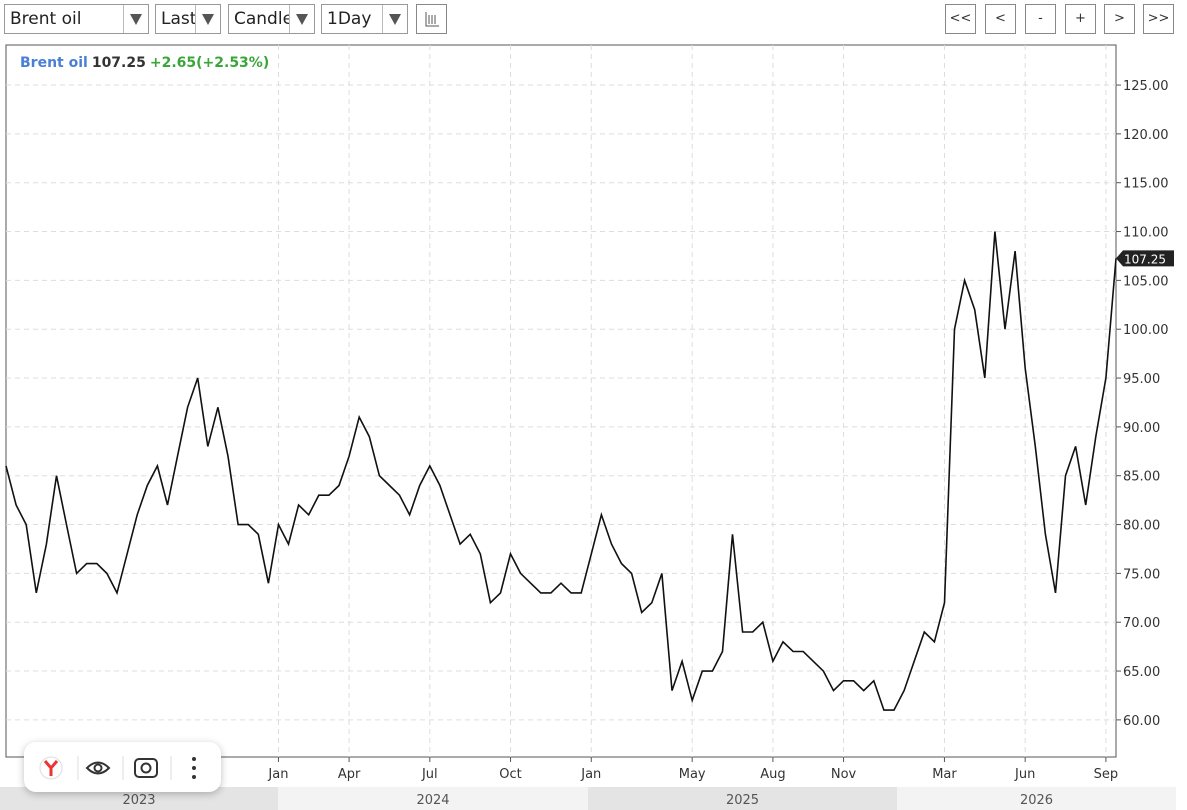  Describe the element at coordinates (46, 19) in the screenshot. I see `symbol-text: Brent oil` at that location.